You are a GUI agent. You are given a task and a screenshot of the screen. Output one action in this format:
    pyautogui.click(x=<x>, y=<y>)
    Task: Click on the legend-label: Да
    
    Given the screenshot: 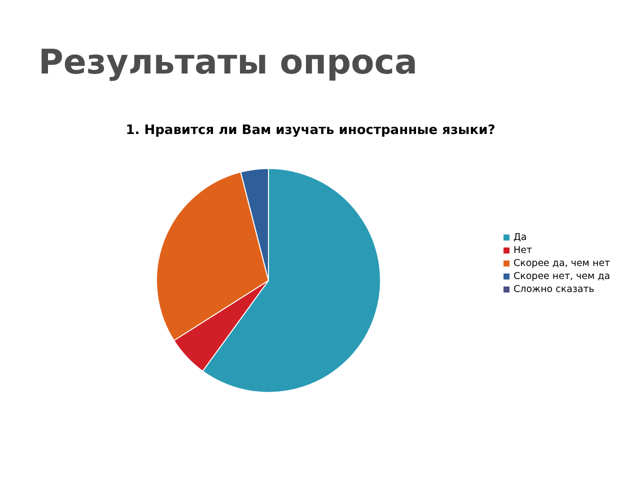 What is the action you would take?
    pyautogui.click(x=520, y=237)
    